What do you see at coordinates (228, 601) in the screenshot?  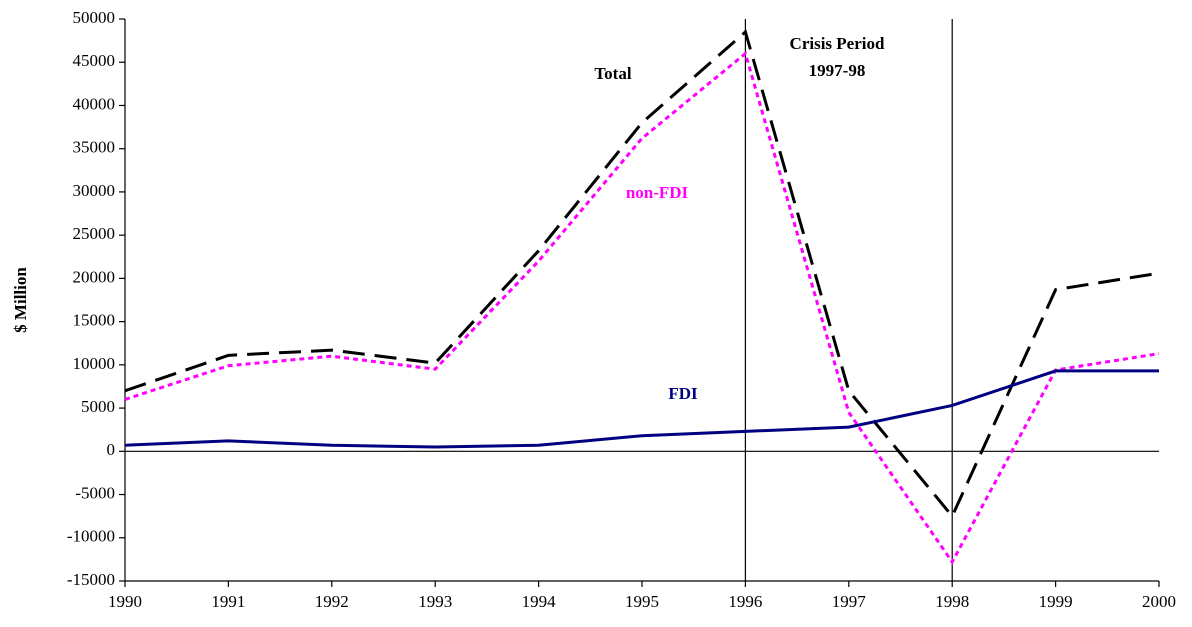 I see `x-tick-label: 1991` at bounding box center [228, 601].